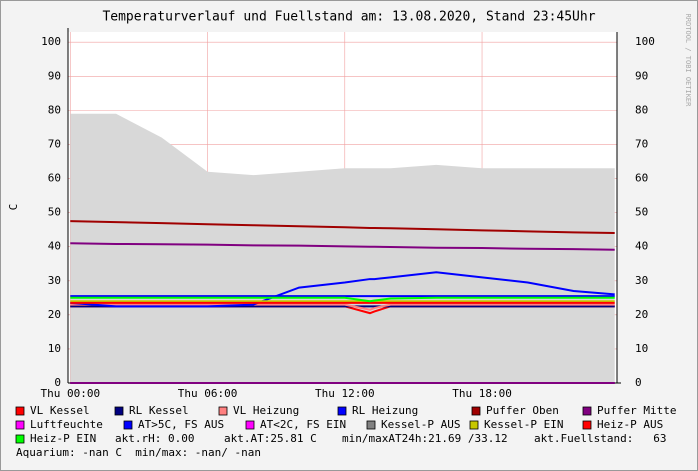  Describe the element at coordinates (641, 280) in the screenshot. I see `y2-tick-label: 30` at that location.